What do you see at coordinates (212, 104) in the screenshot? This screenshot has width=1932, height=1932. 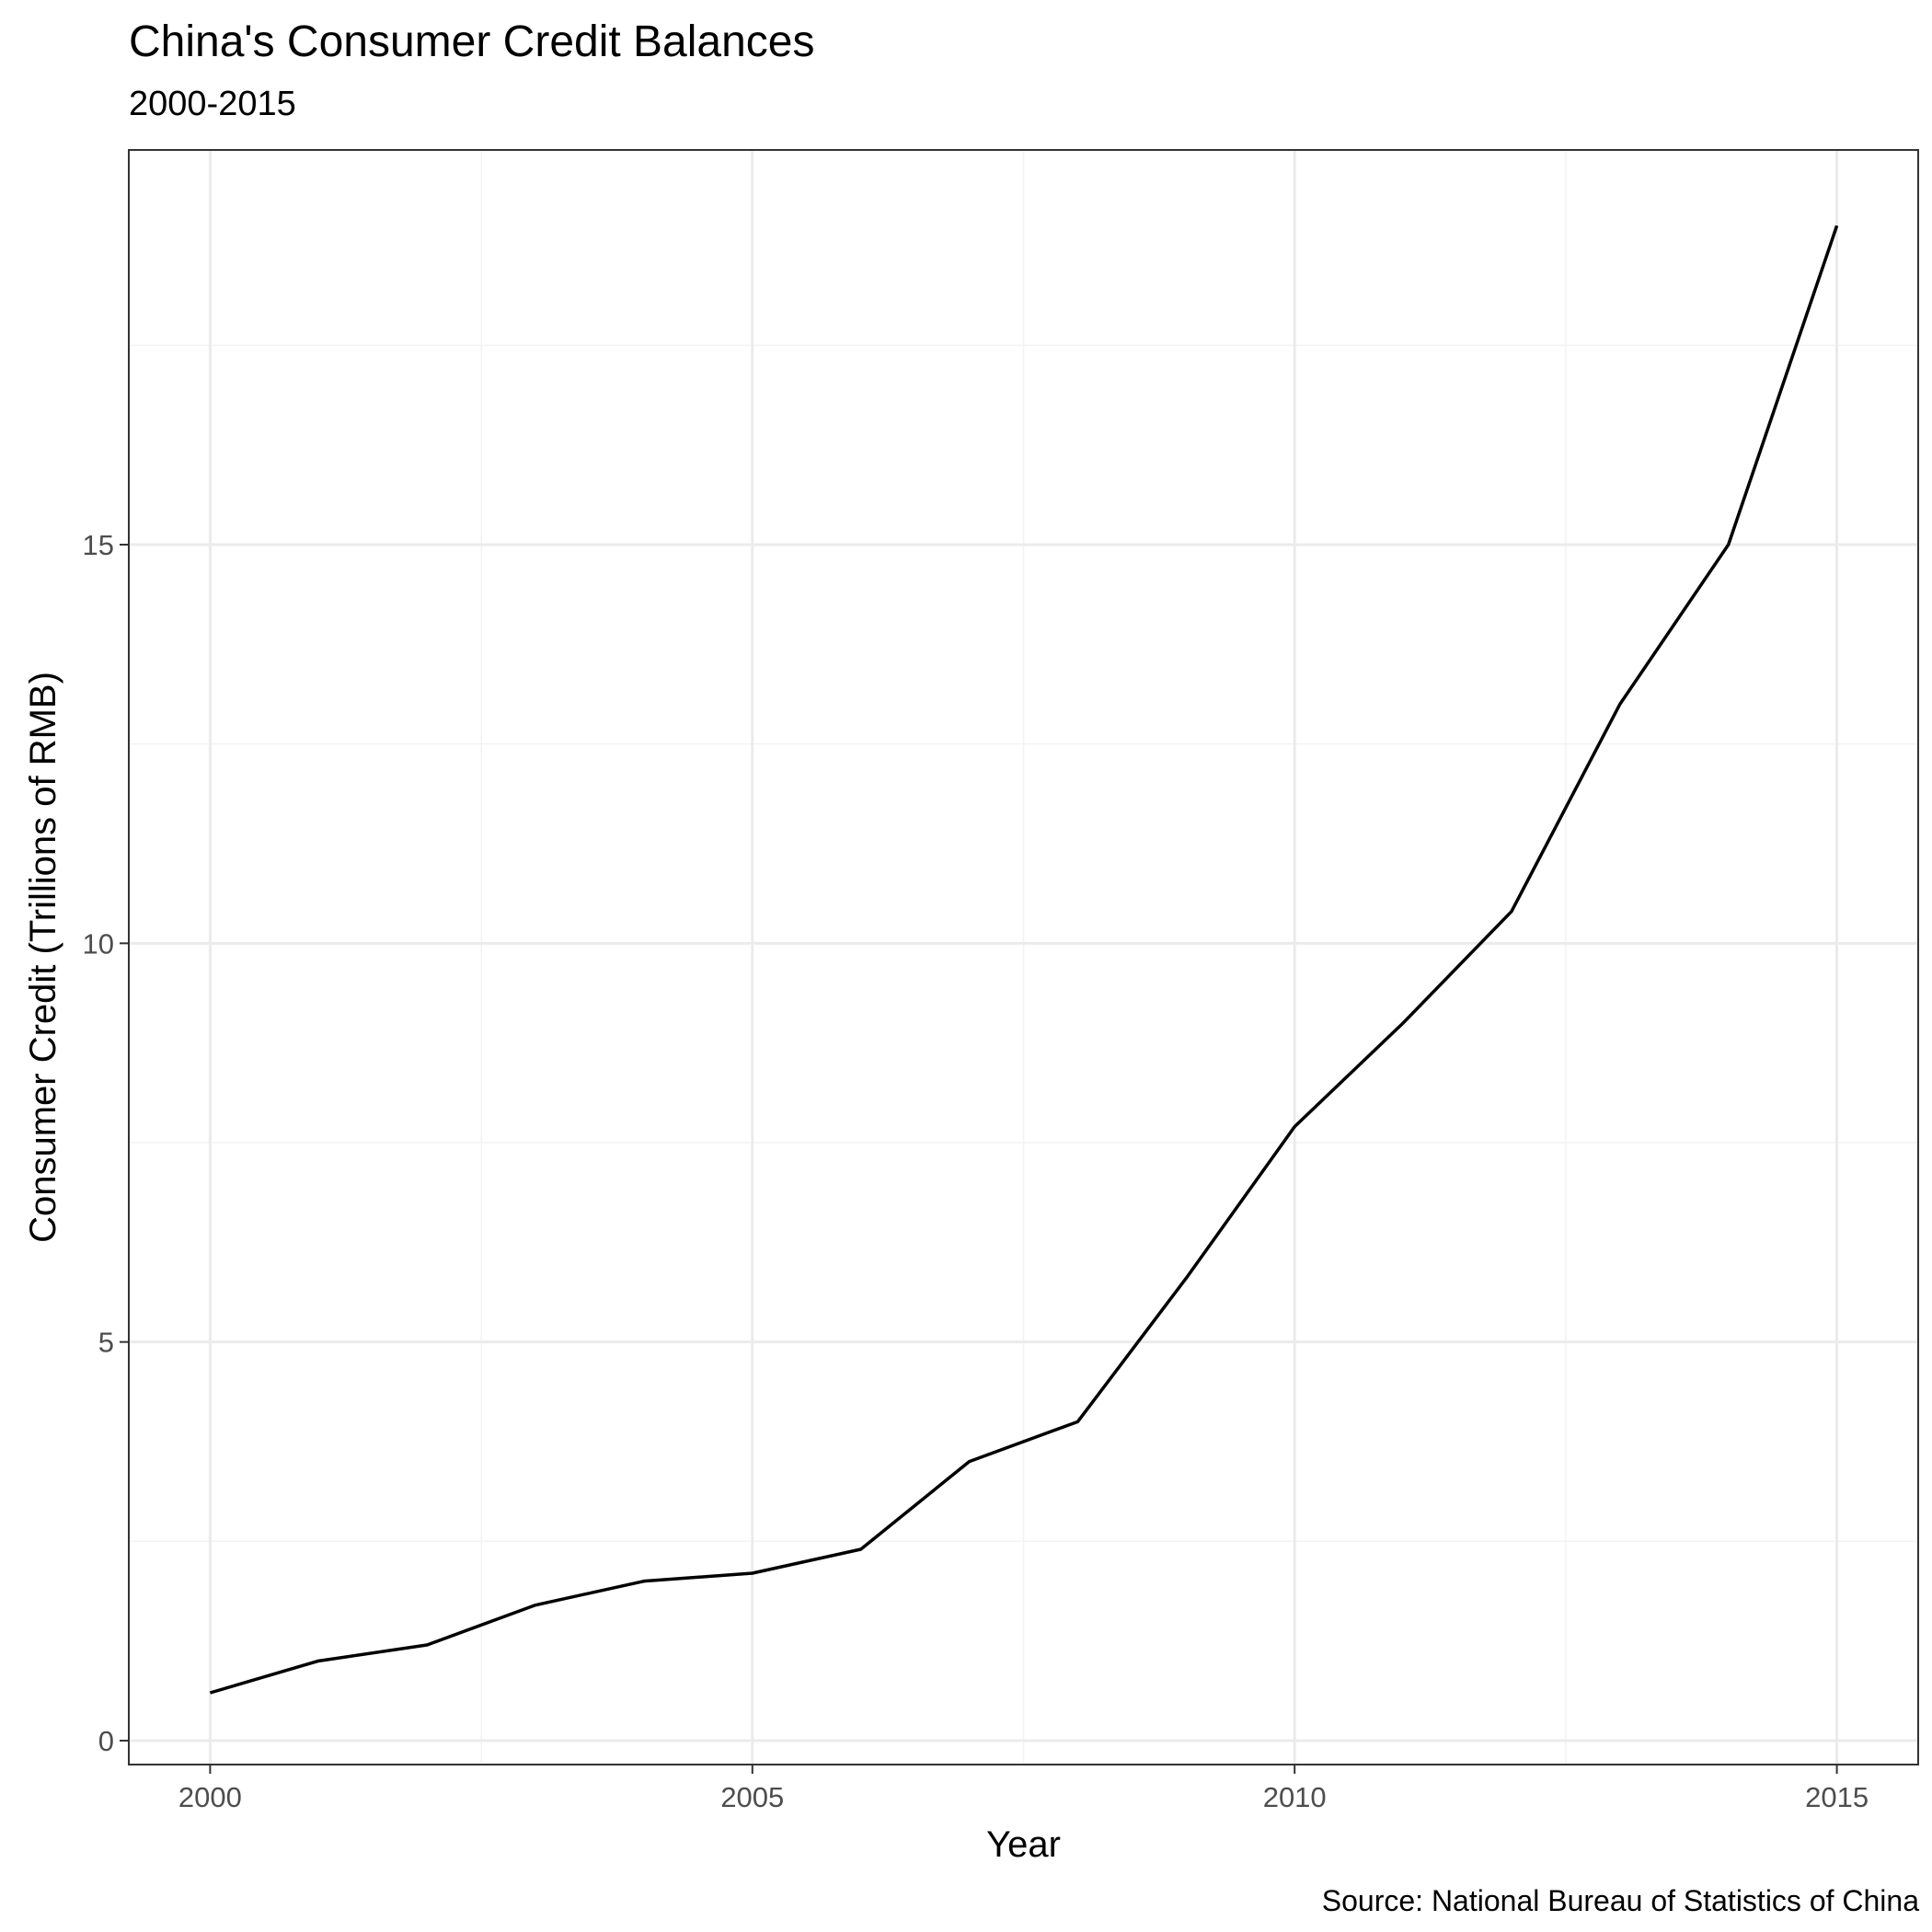 I see `chart-subtitle: 2000-2015` at bounding box center [212, 104].